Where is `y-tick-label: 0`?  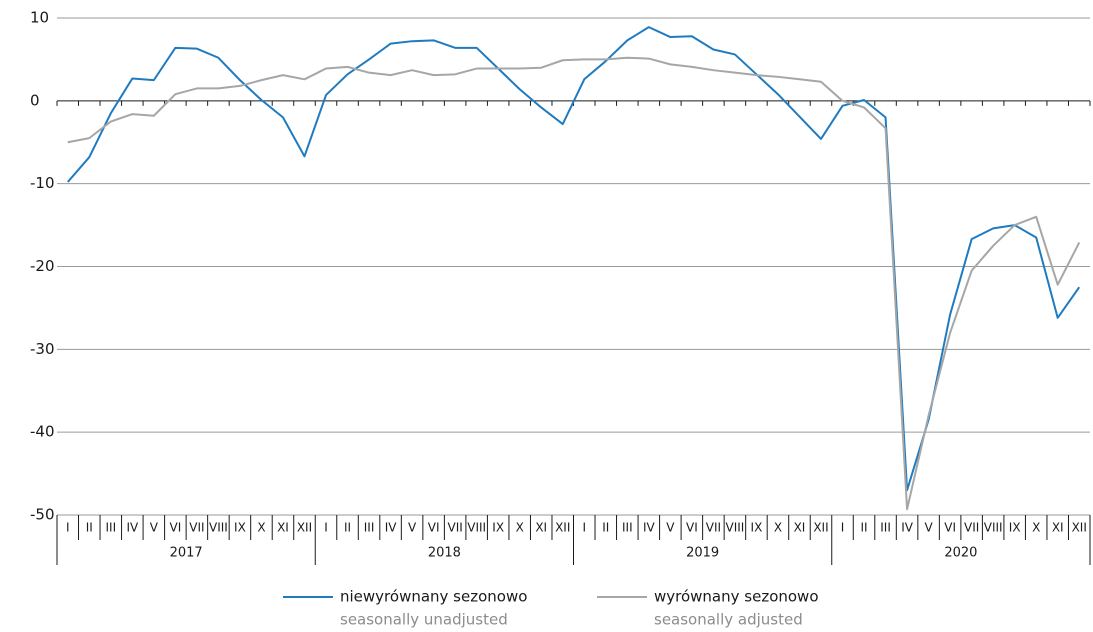
y-tick-label: 0 is located at coordinates (35, 100).